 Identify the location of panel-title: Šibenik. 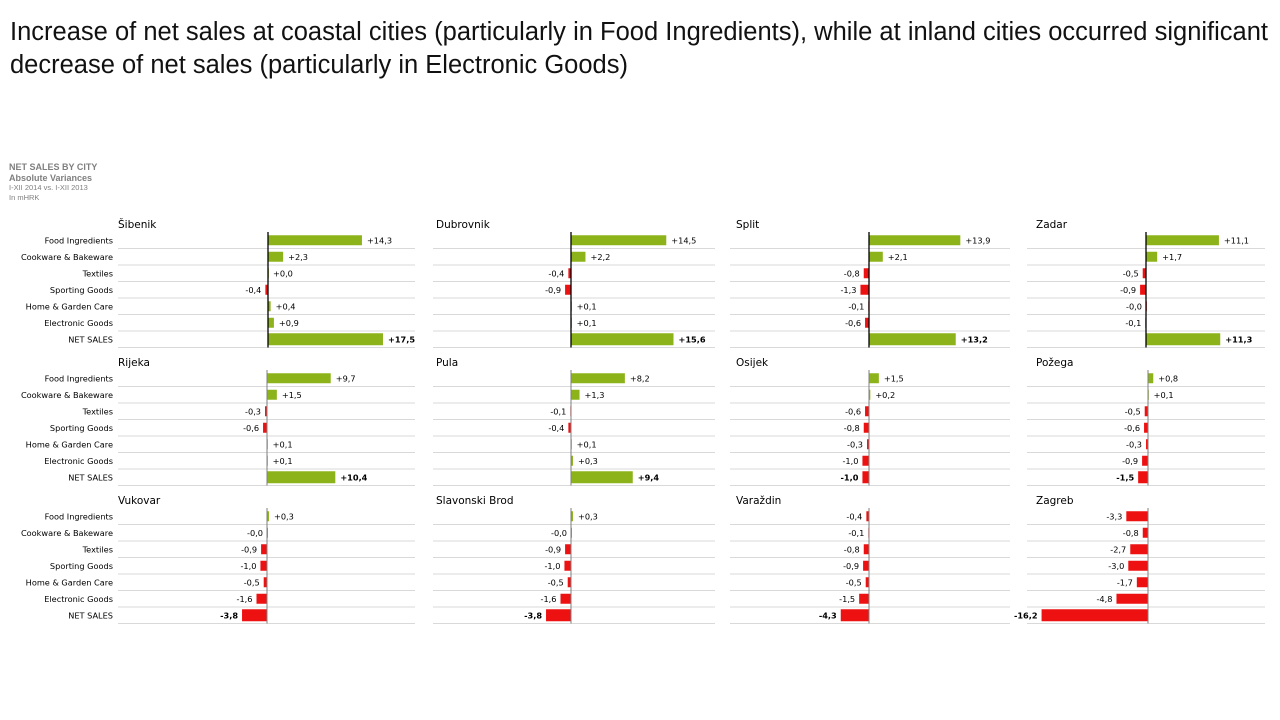
(137, 224).